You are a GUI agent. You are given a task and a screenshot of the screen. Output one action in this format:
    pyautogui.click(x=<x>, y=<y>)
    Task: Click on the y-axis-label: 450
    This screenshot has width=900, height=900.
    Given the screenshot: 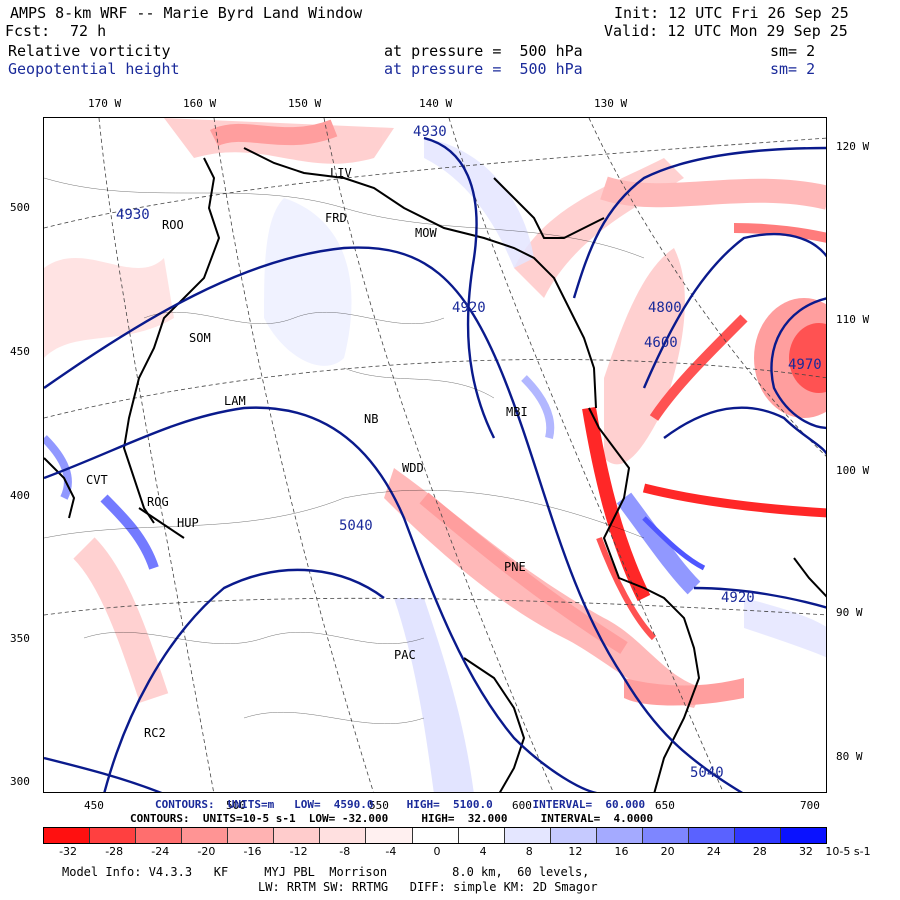 What is the action you would take?
    pyautogui.click(x=20, y=351)
    